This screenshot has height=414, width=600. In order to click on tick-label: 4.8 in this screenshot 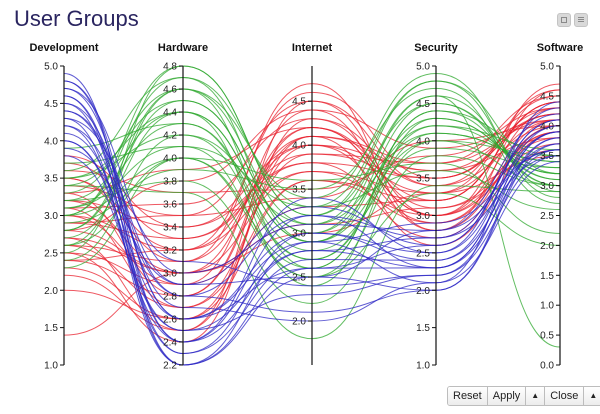, I will do `click(170, 67)`.